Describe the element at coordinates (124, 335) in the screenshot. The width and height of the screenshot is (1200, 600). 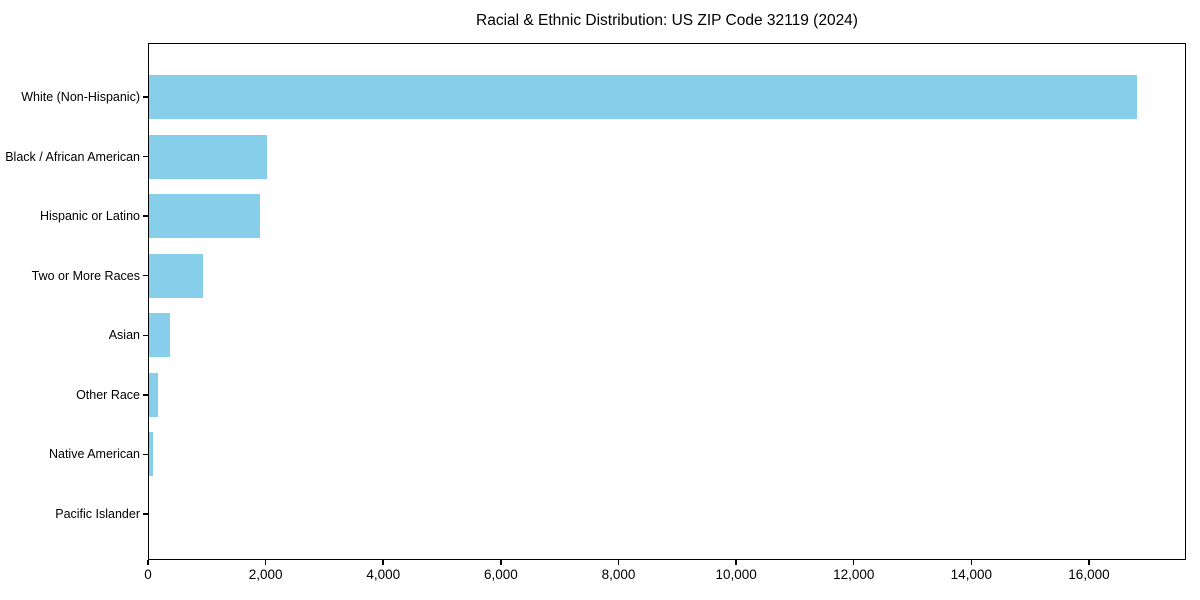
I see `y-tick-label-asian: Asian` at that location.